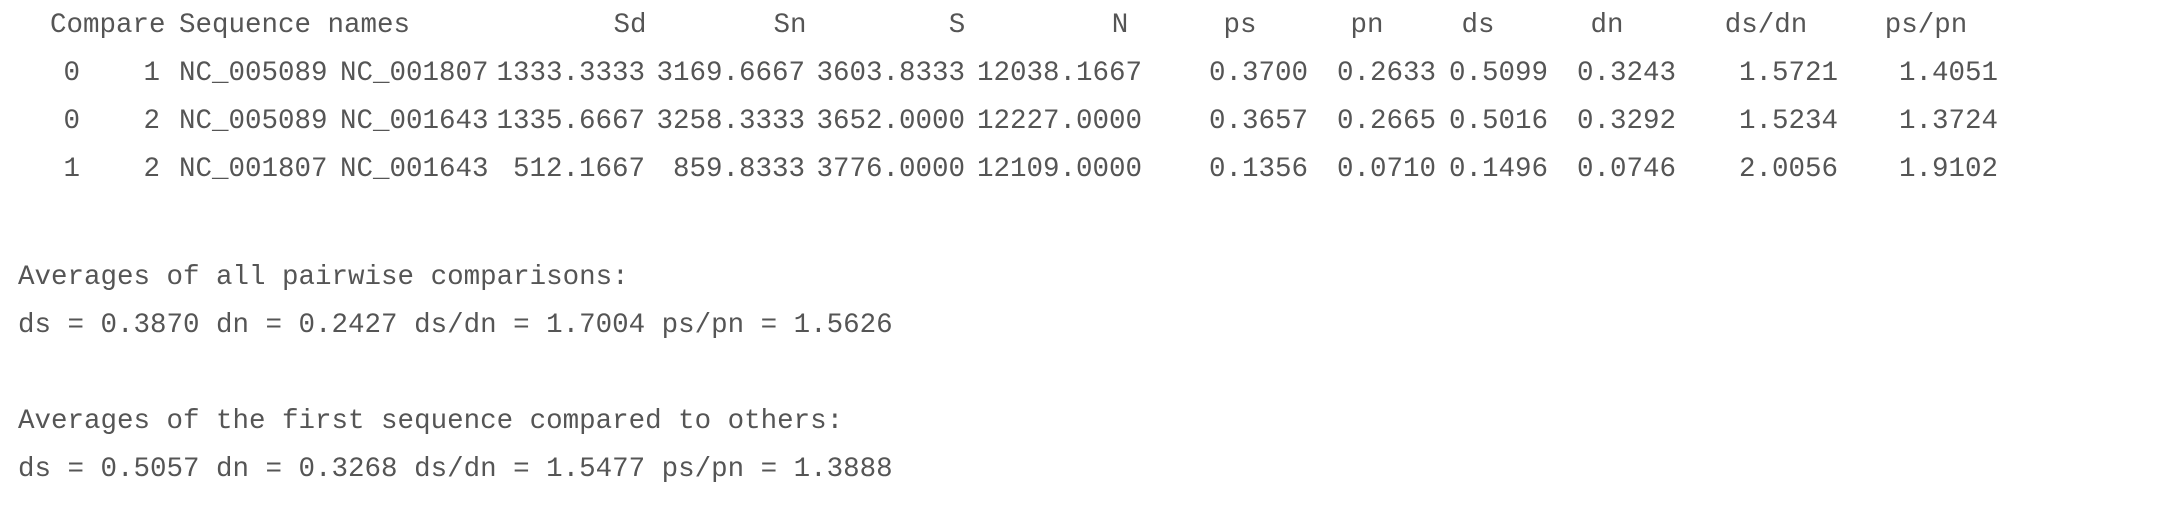 This screenshot has height=506, width=2183. What do you see at coordinates (1059, 73) in the screenshot?
I see `row-n: 12038.1667` at bounding box center [1059, 73].